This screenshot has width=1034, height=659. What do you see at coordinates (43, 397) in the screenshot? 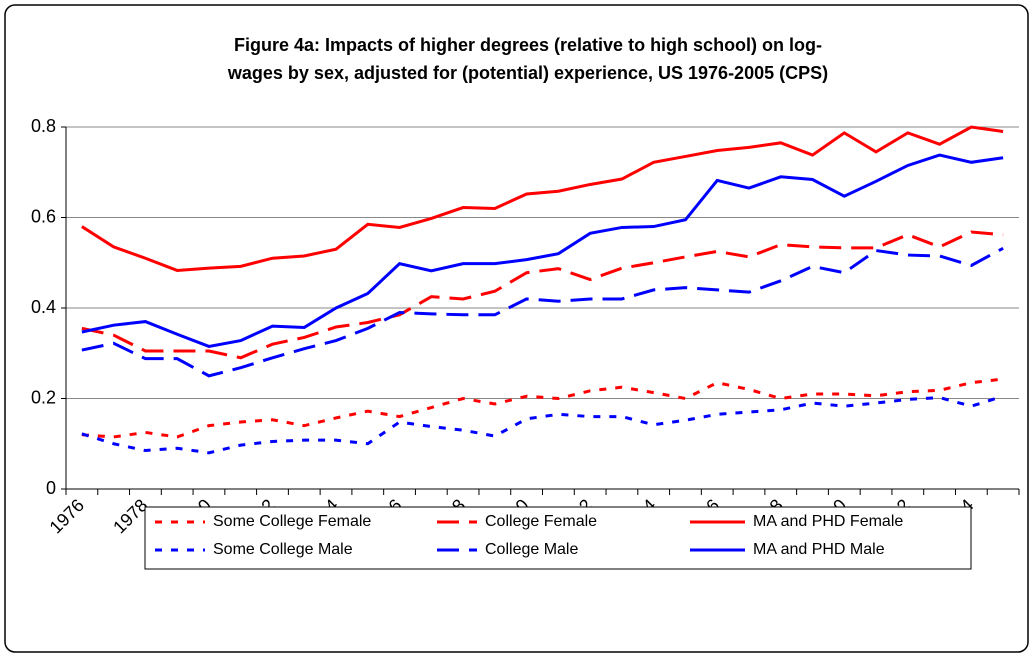
I see `y-tick-label: 0.2` at bounding box center [43, 397].